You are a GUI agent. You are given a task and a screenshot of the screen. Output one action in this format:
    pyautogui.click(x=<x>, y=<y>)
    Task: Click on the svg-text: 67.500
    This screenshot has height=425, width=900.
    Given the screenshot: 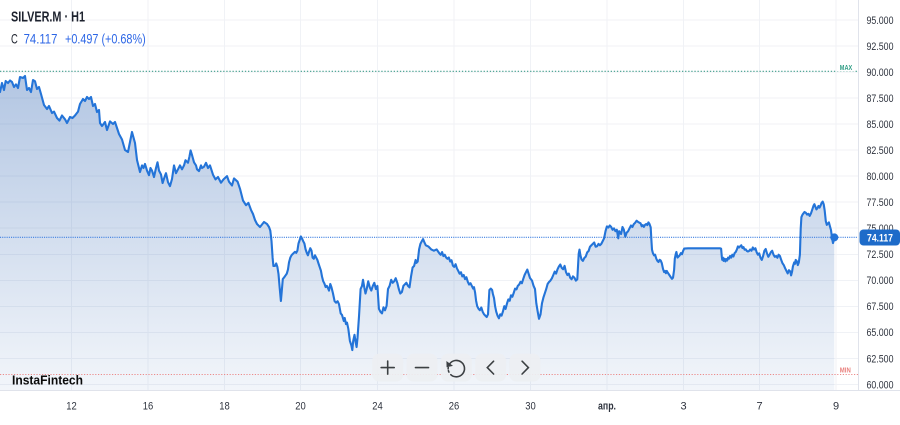 What is the action you would take?
    pyautogui.click(x=880, y=307)
    